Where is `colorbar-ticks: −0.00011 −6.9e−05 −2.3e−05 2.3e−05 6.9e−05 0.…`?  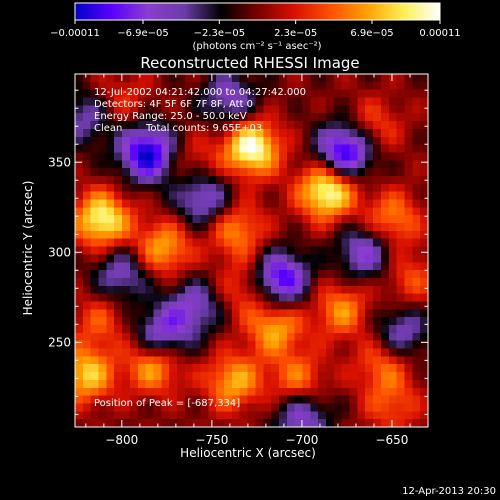 colorbar-ticks: −0.00011 −6.9e−05 −2.3e−05 2.3e−05 6.9e−05 0.… is located at coordinates (255, 29).